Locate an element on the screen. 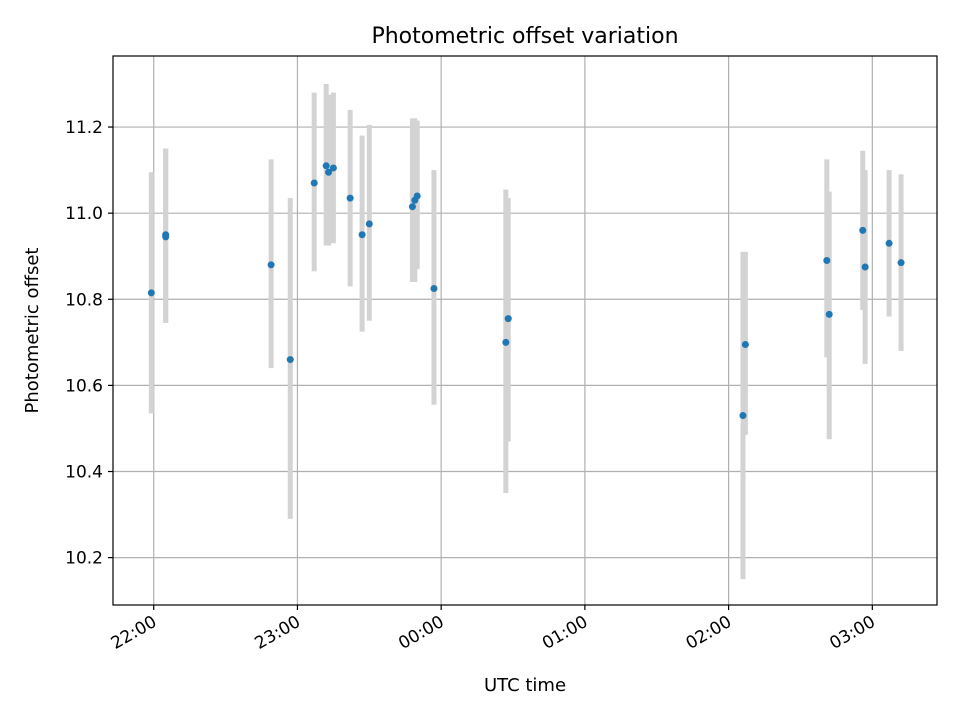  chart-title: Photometric offset variation is located at coordinates (524, 36).